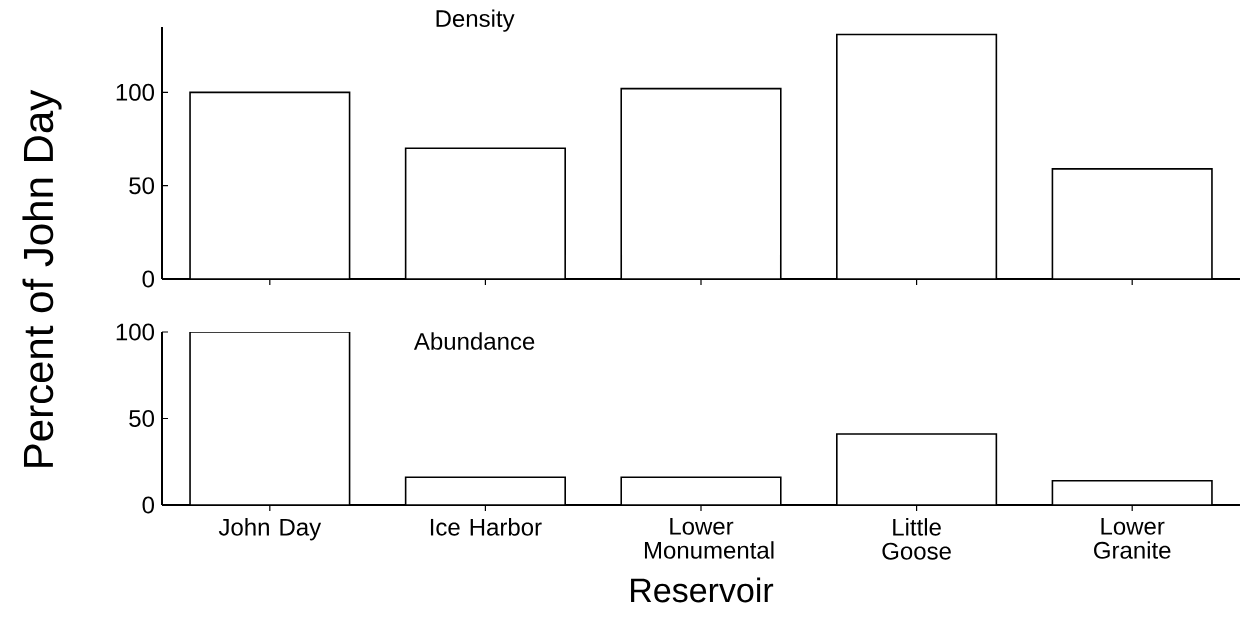 This screenshot has height=637, width=1242. I want to click on y-axis-title: Percent of John Day, so click(42, 278).